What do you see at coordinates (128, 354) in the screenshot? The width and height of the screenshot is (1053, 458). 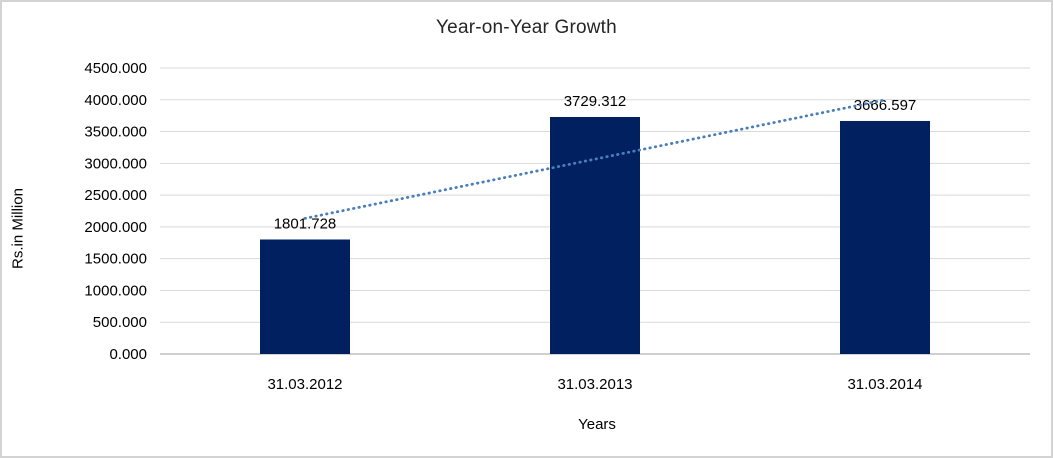 I see `y-tick-label: 0.000` at bounding box center [128, 354].